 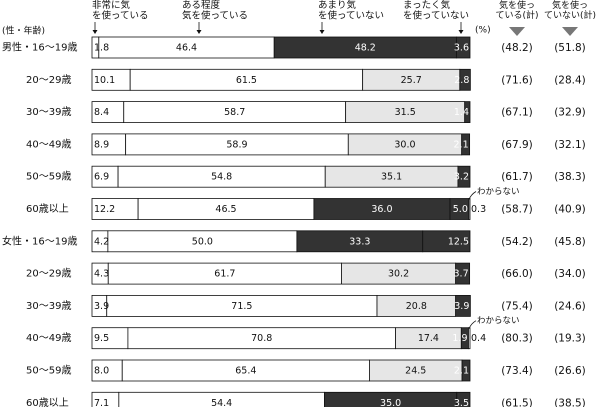 What do you see at coordinates (306, 112) in the screenshot?
I see `row-2: 30〜39歳 8.4 58.7 31.5 1.4 (67.1) (32.9)` at bounding box center [306, 112].